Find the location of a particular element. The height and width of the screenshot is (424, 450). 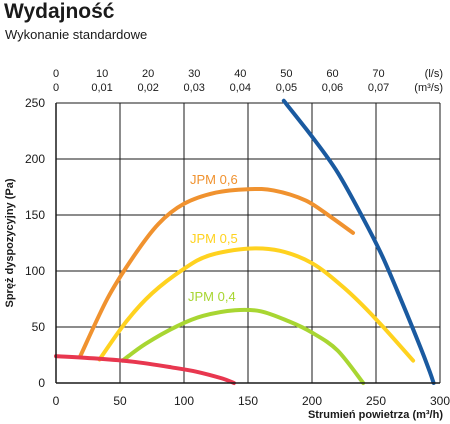

y-axis-title: Spręż dyspozycyjny (Pa) is located at coordinates (10, 242).